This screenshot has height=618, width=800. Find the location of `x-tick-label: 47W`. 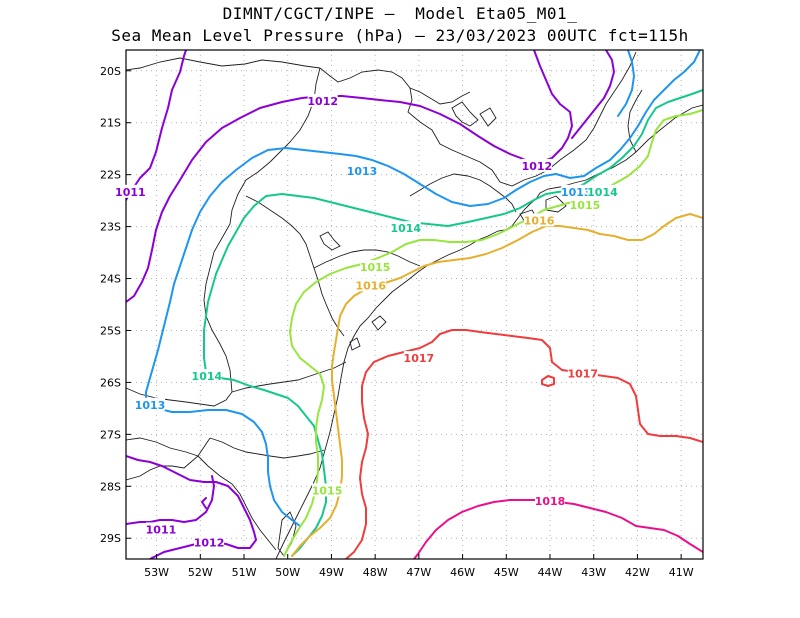

x-tick-label: 47W is located at coordinates (418, 572).